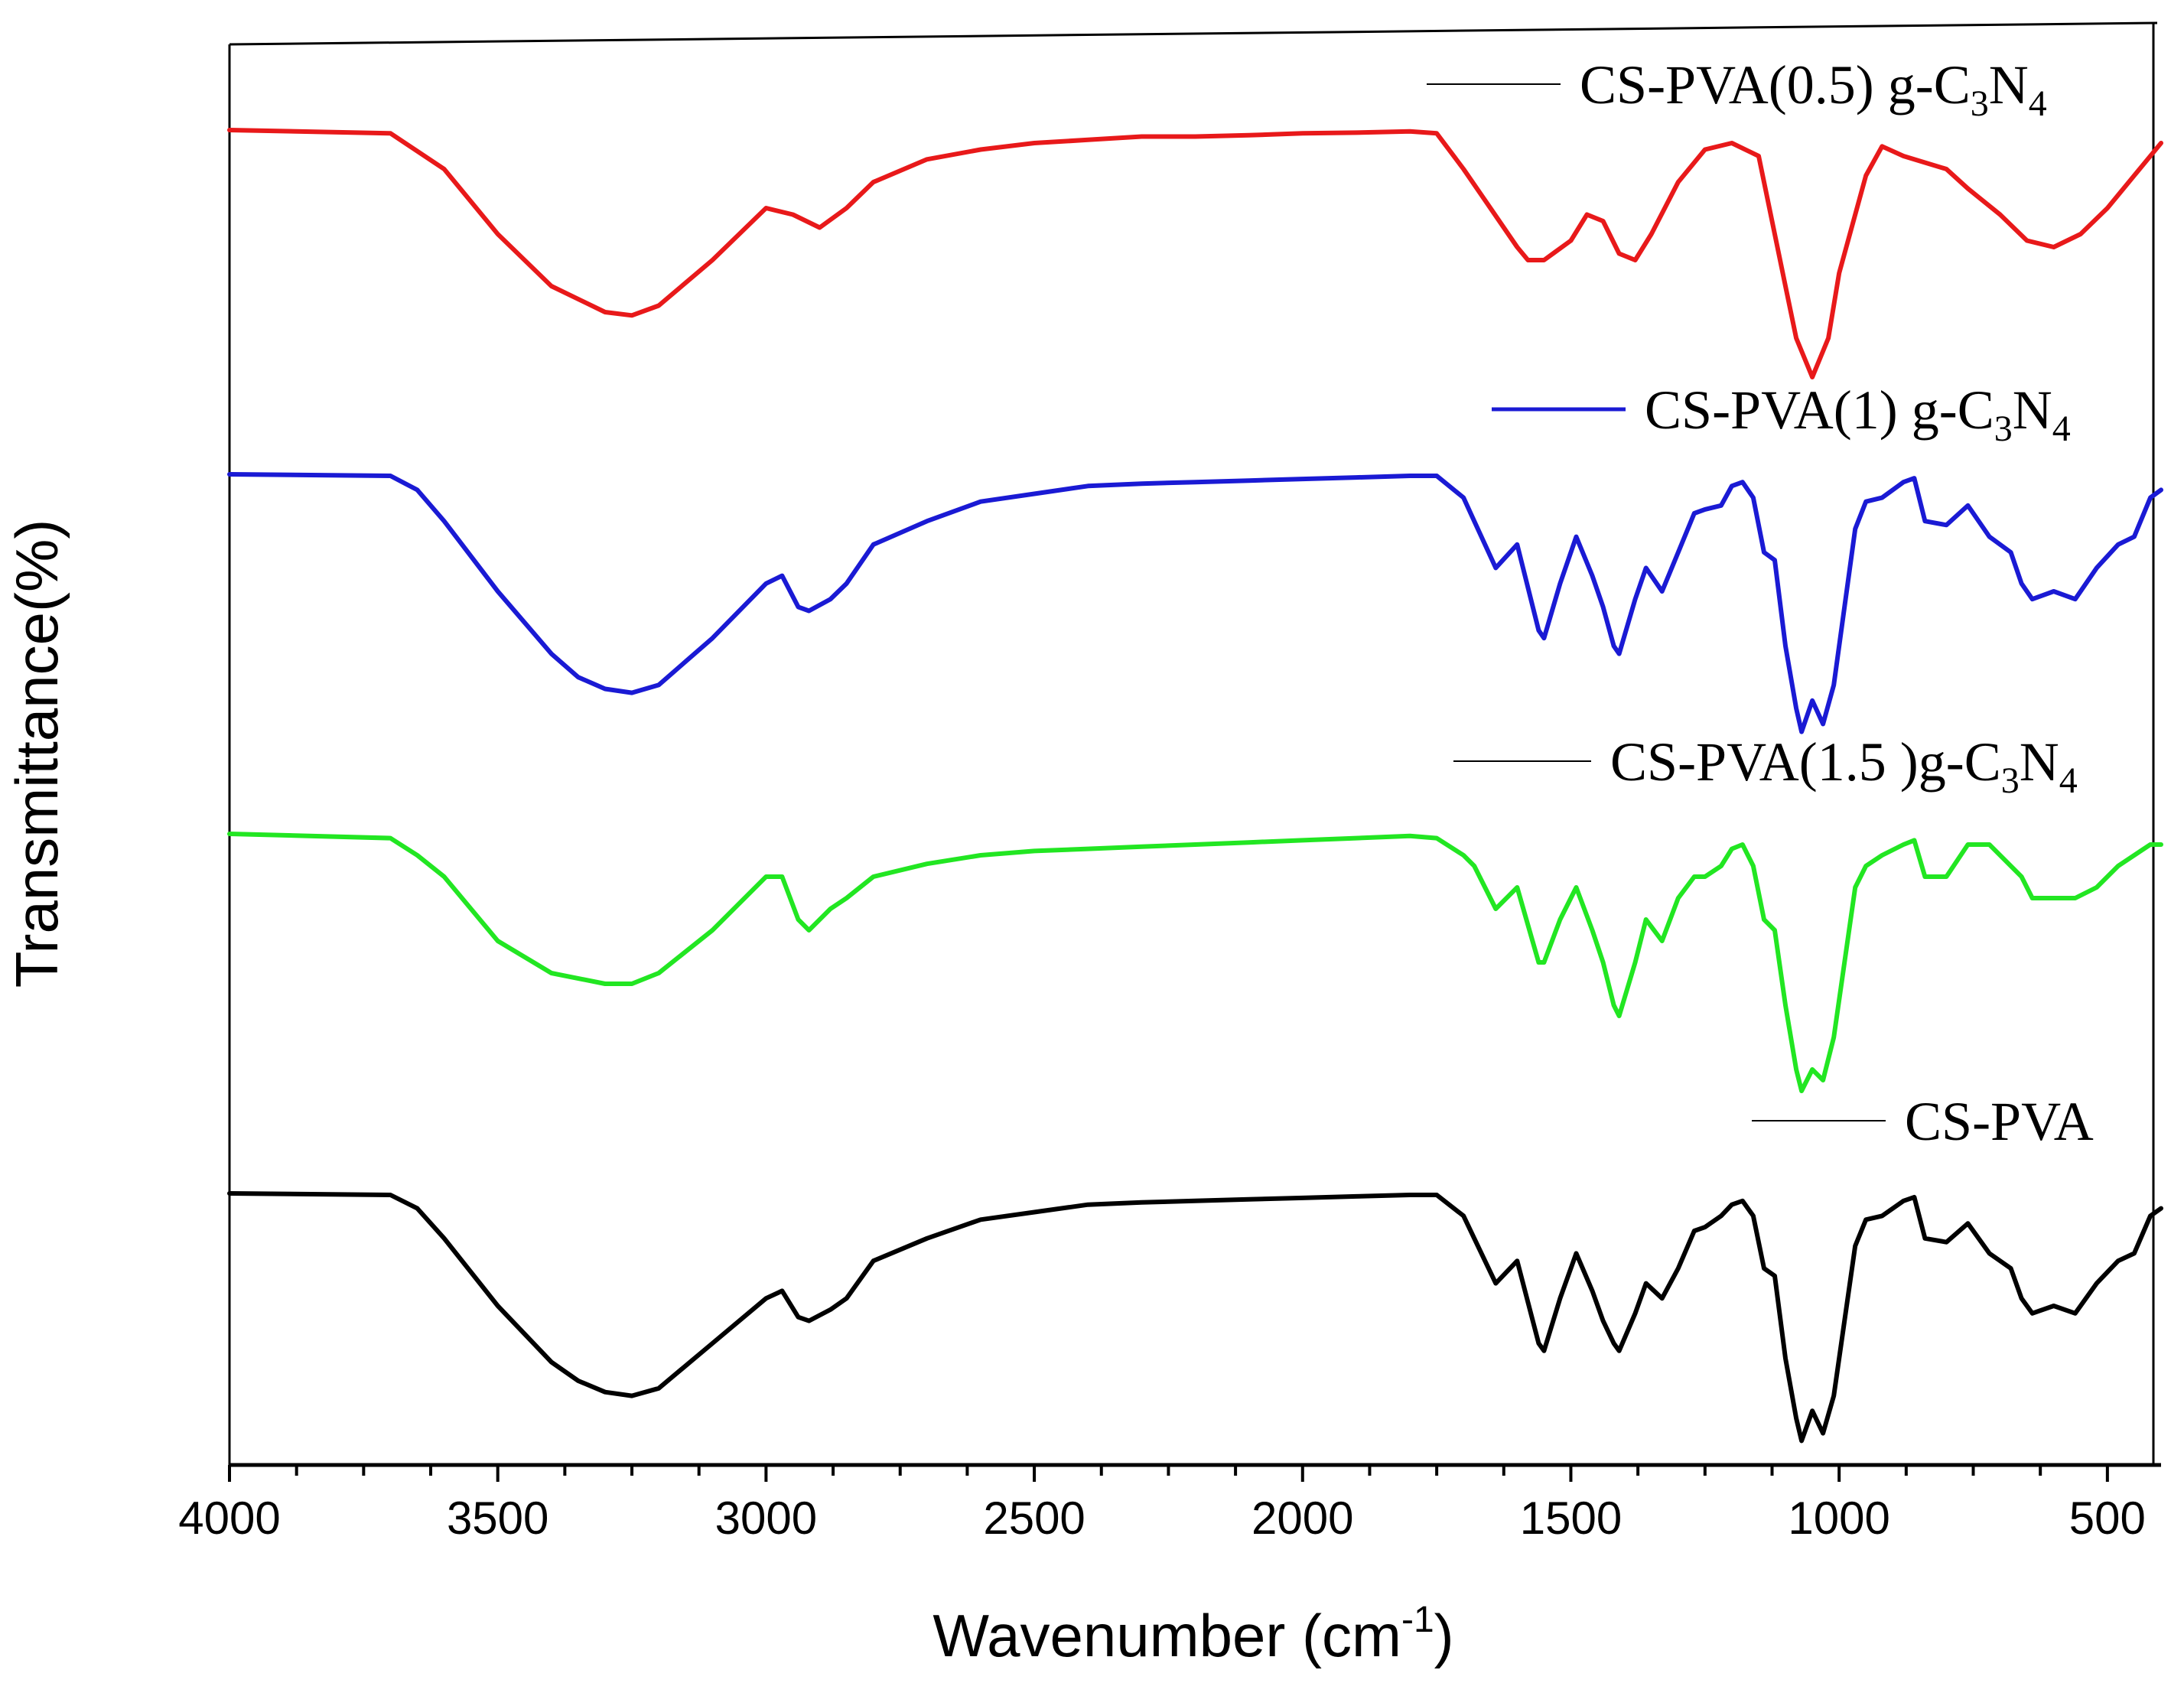  I want to click on x-ticks: 4000 3500 3000 2500 2000 1500 1000 500, so click(1162, 1504).